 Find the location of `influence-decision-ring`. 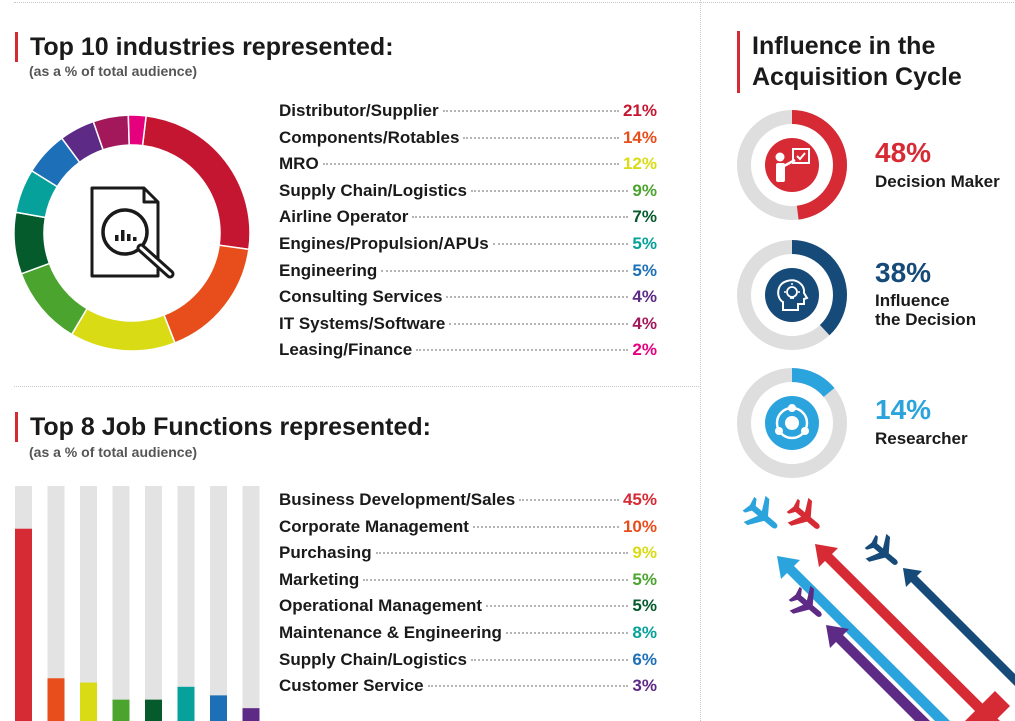

influence-decision-ring is located at coordinates (792, 295).